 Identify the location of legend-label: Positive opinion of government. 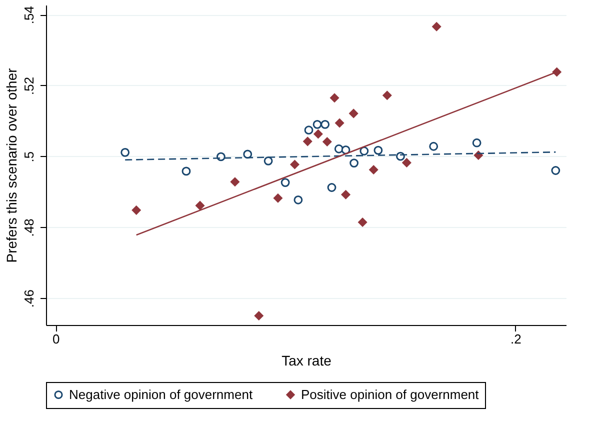
(390, 394).